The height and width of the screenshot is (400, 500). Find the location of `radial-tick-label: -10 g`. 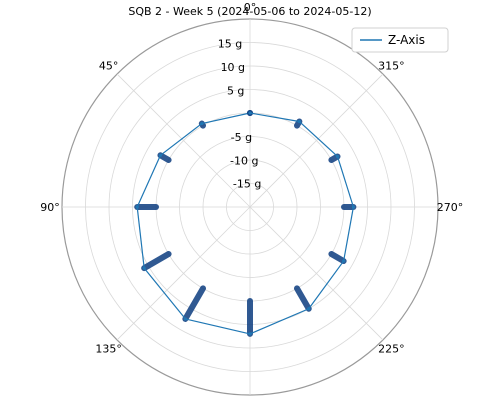

radial-tick-label: -10 g is located at coordinates (244, 160).